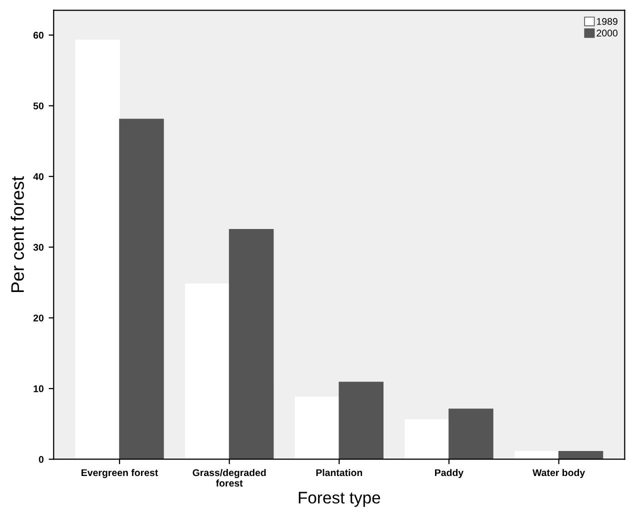  What do you see at coordinates (607, 33) in the screenshot?
I see `legend-label: 2000` at bounding box center [607, 33].